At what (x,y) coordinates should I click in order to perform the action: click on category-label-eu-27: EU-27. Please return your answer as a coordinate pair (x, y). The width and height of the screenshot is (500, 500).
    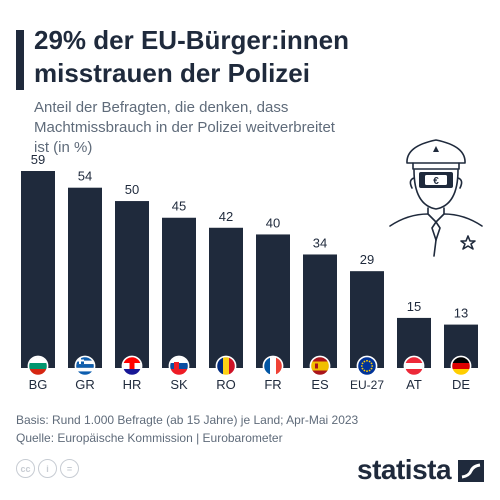
    Looking at the image, I should click on (367, 385).